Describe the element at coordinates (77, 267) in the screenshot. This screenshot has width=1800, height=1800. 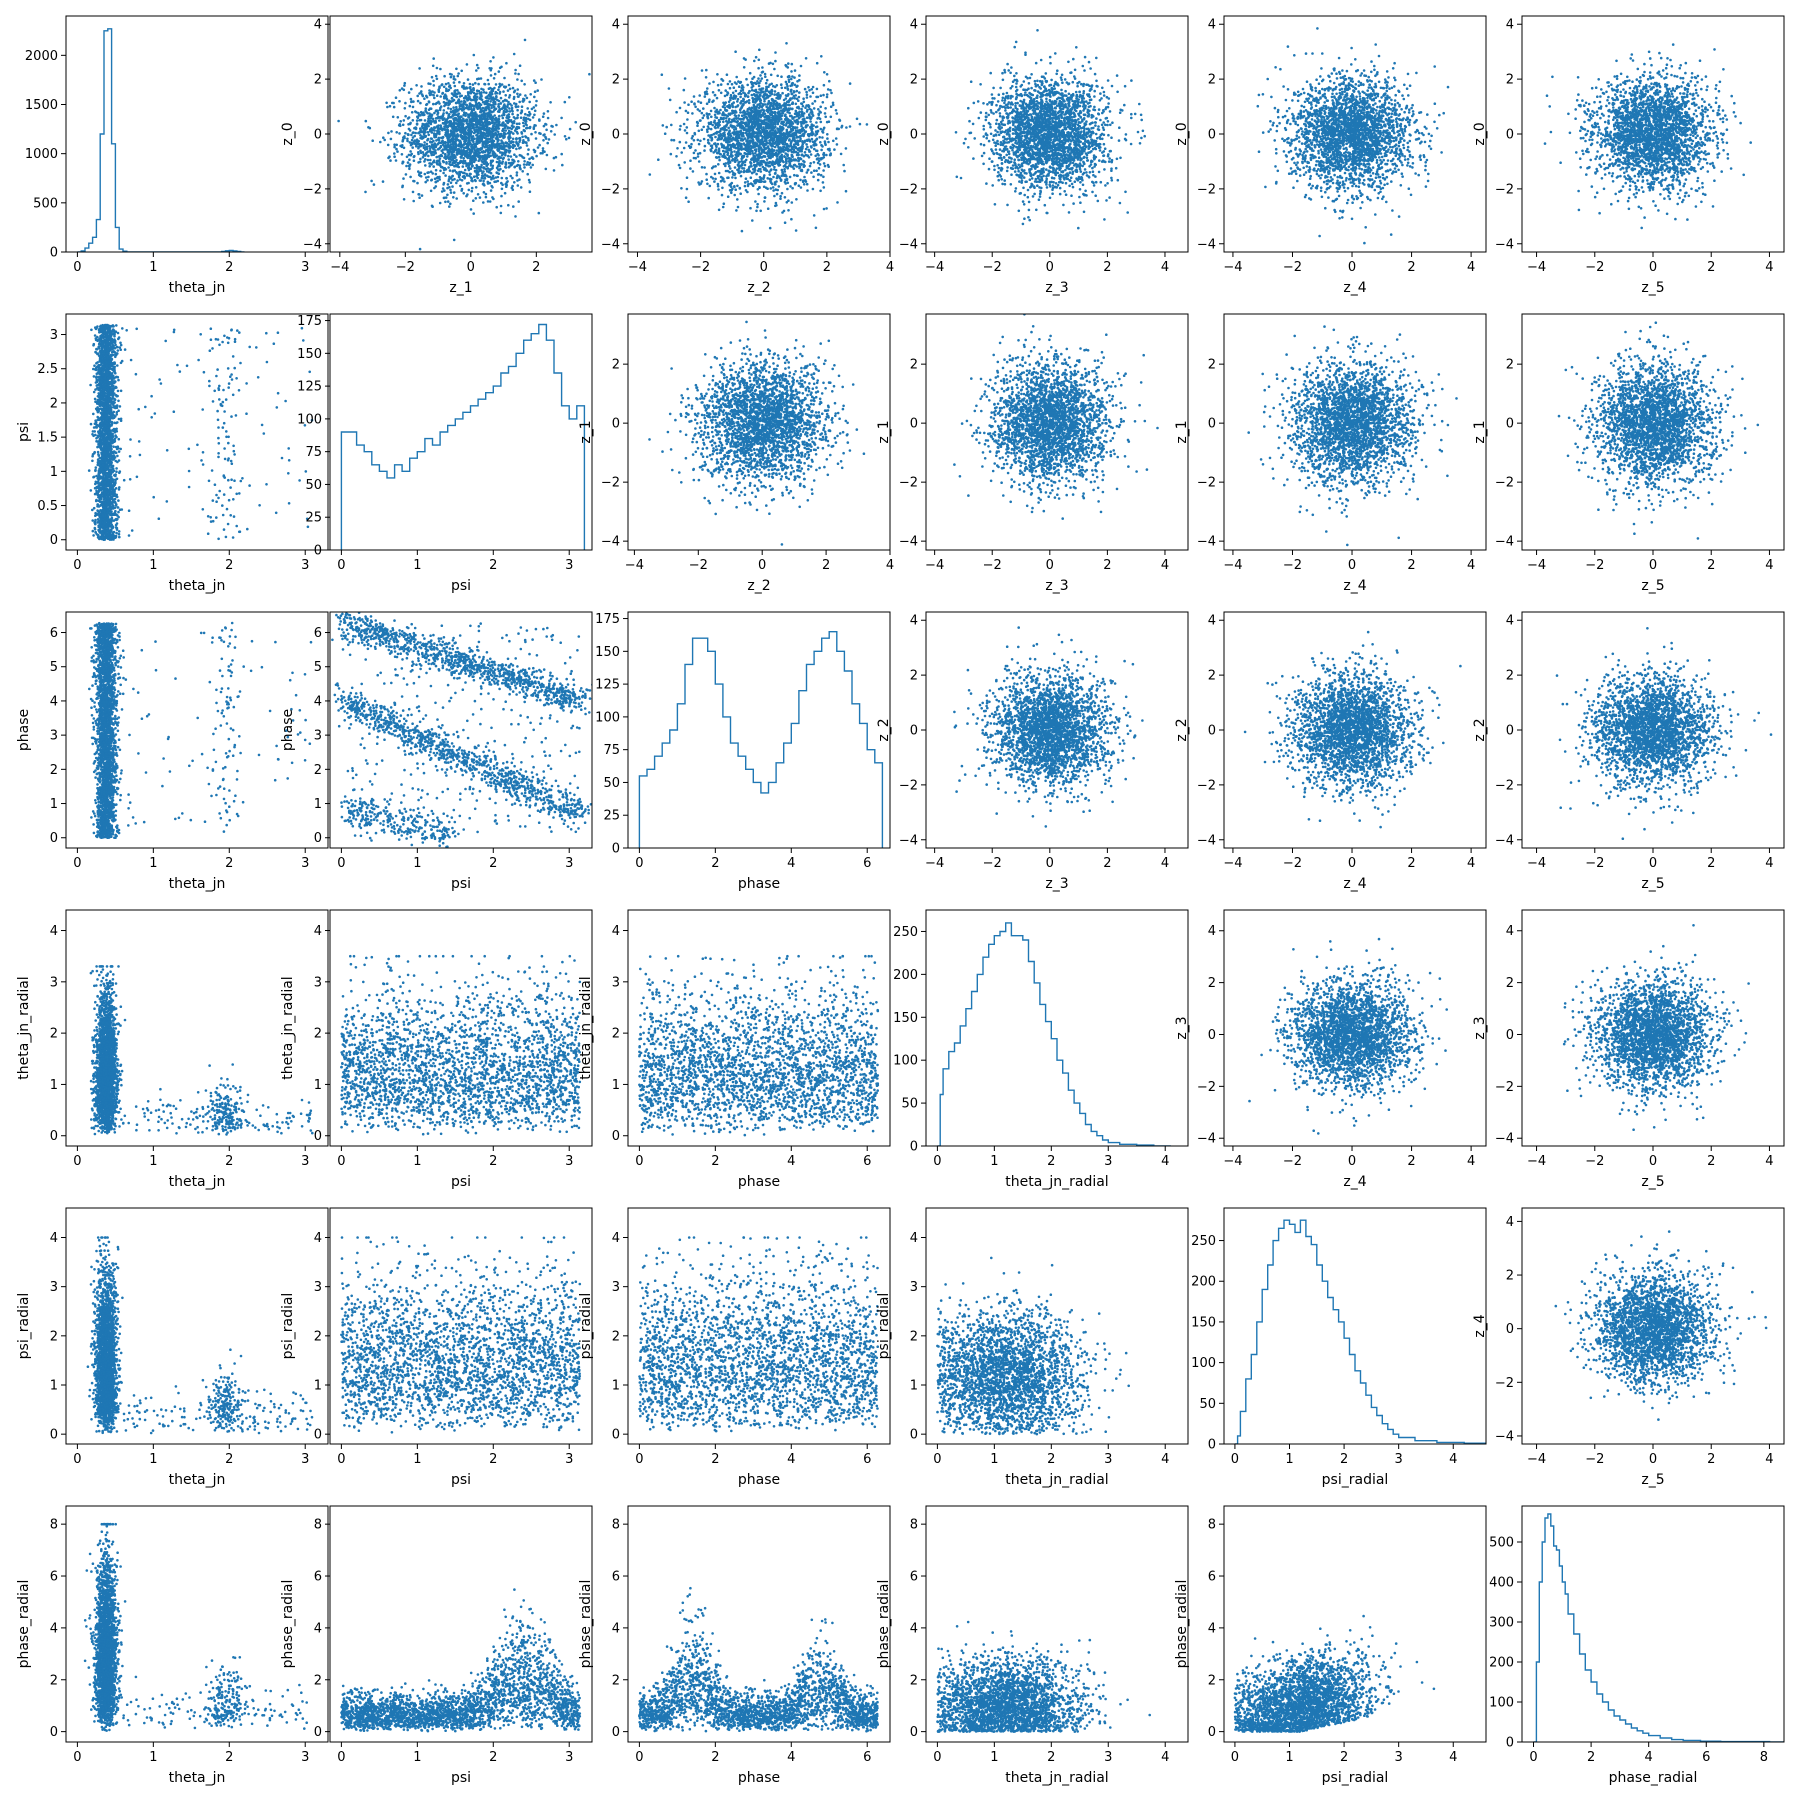
I see `x-tick-label: 0` at that location.